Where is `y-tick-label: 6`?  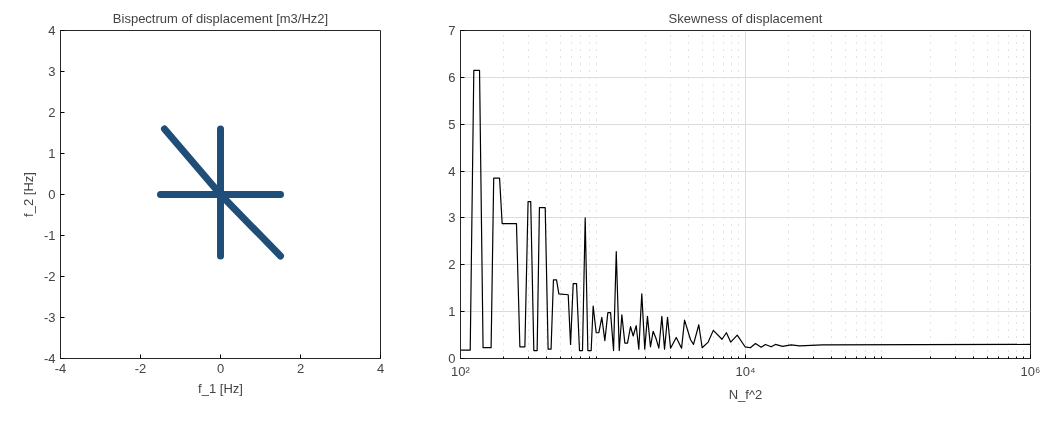 y-tick-label: 6 is located at coordinates (452, 77).